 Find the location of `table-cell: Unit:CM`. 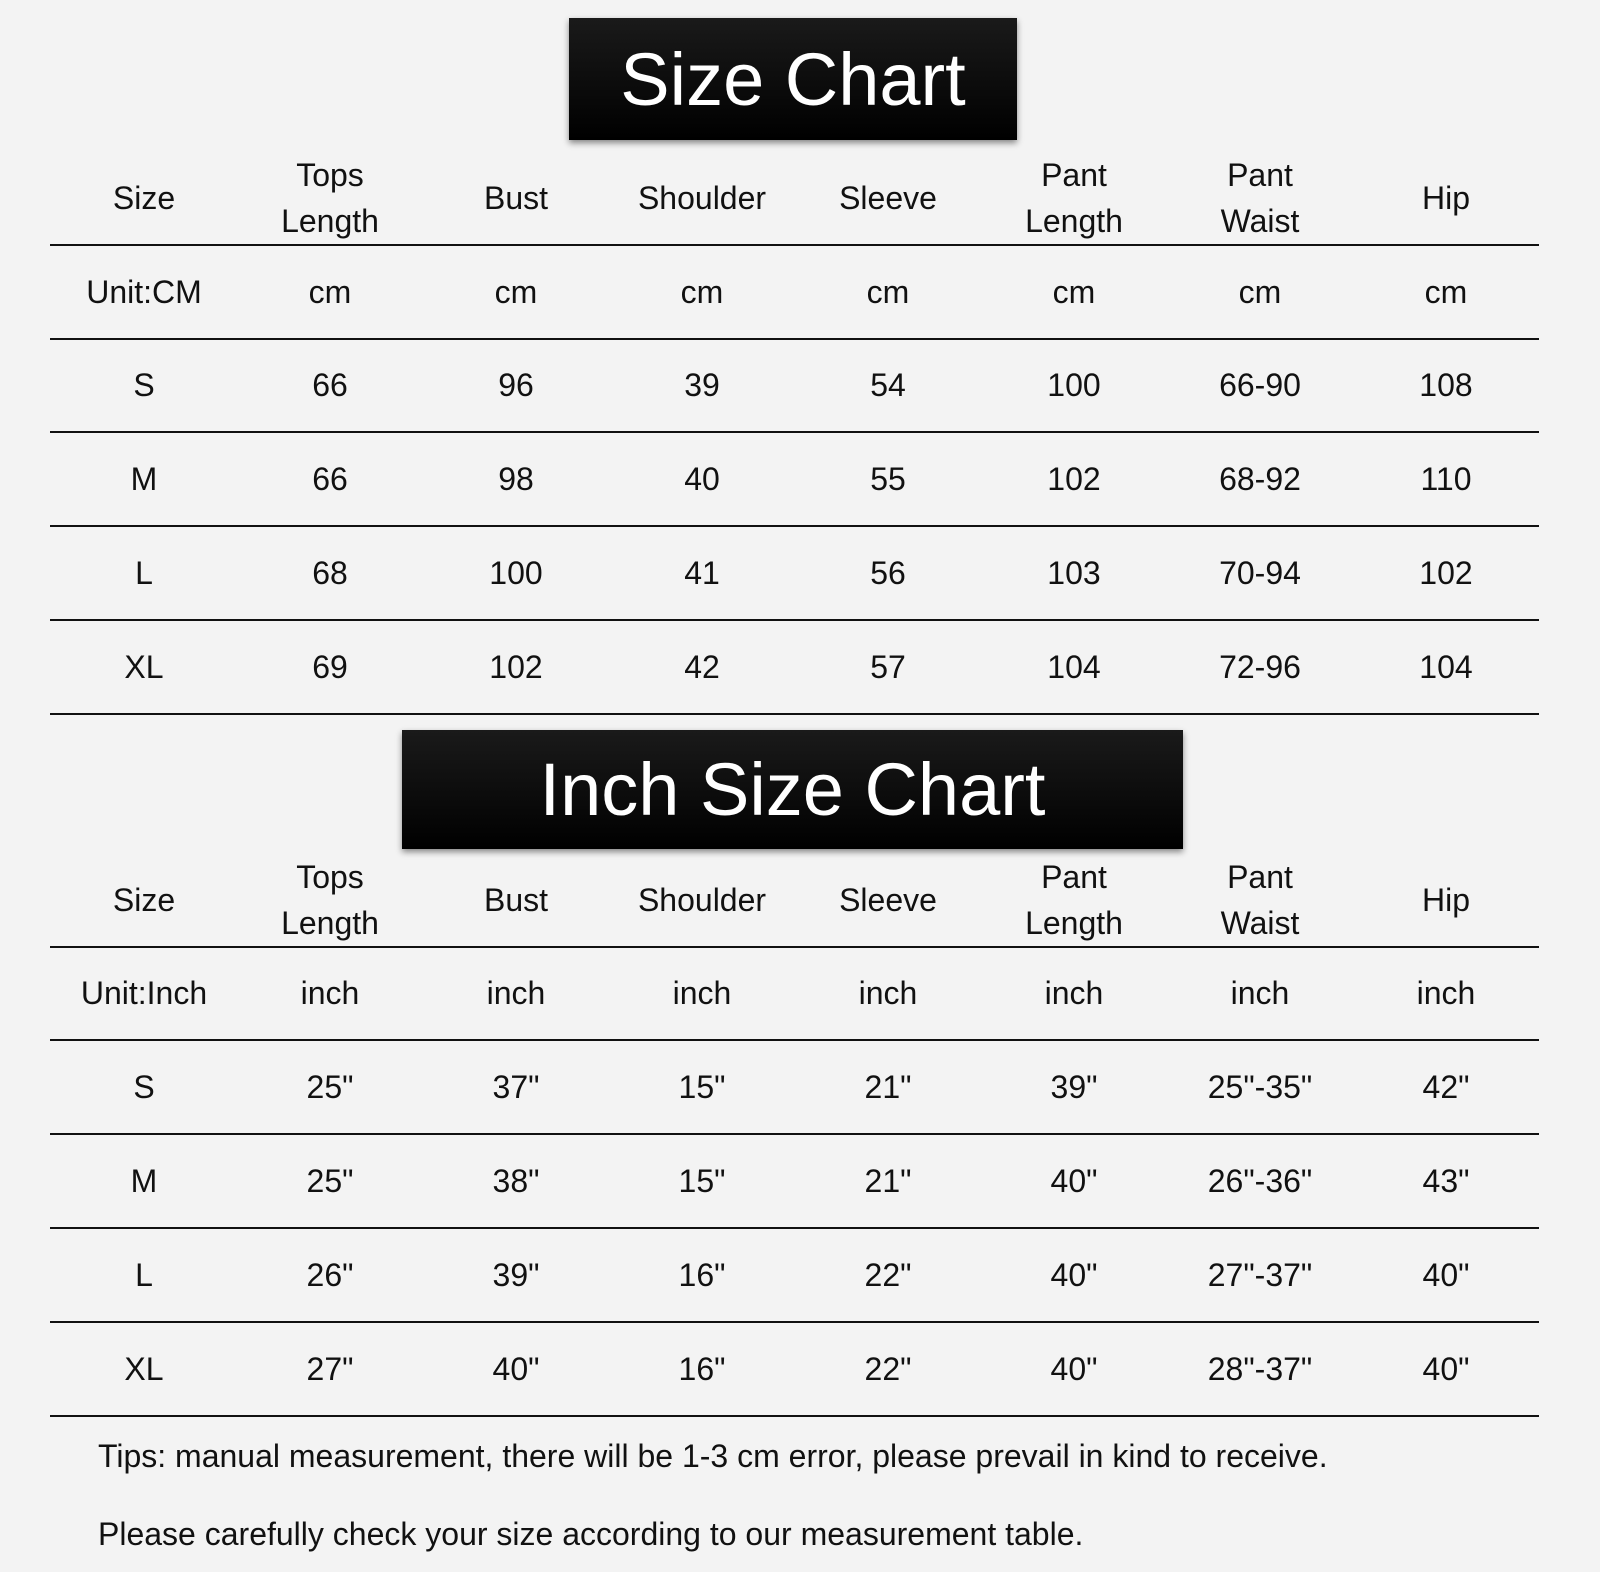

table-cell: Unit:CM is located at coordinates (144, 291).